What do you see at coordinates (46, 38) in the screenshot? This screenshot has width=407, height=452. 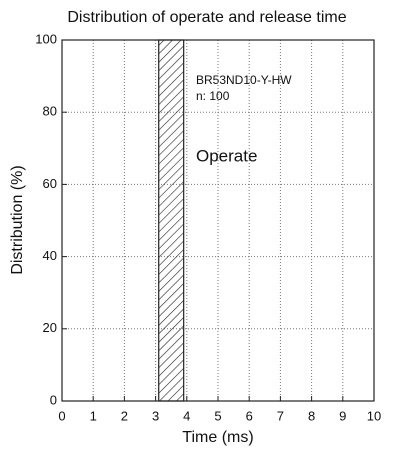 I see `y-tick-label: 100` at bounding box center [46, 38].